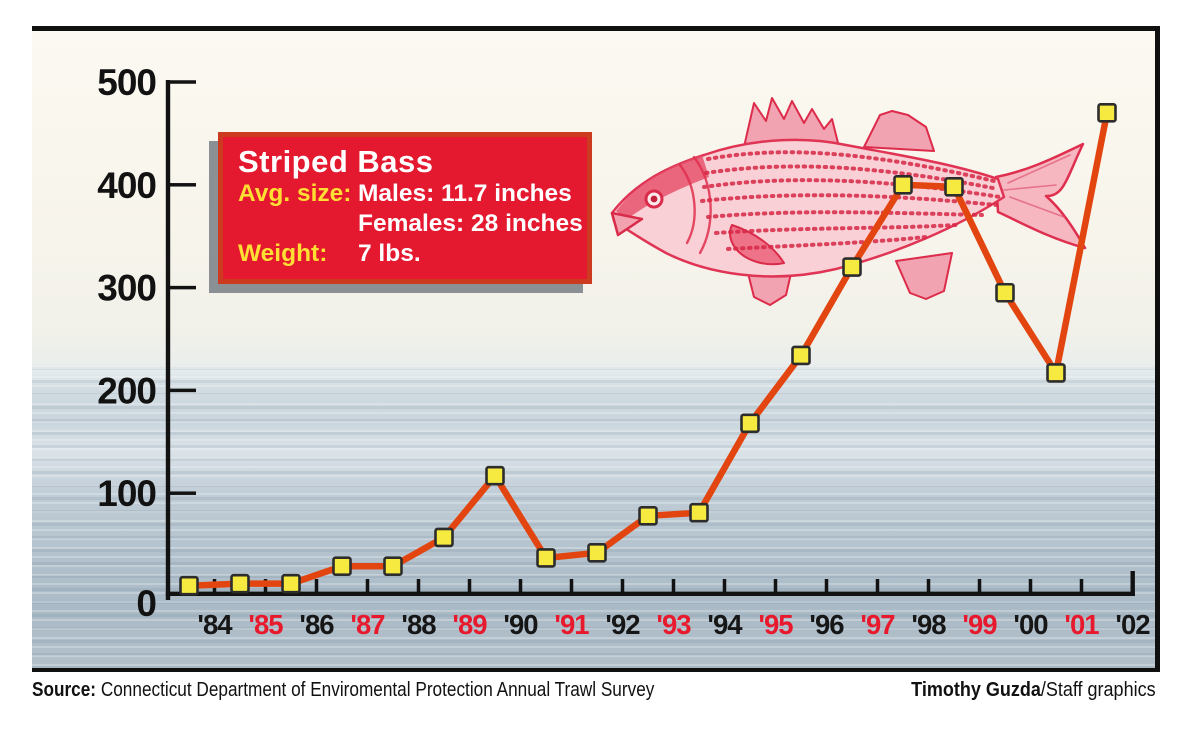  I want to click on source-label: Source:, so click(64, 690).